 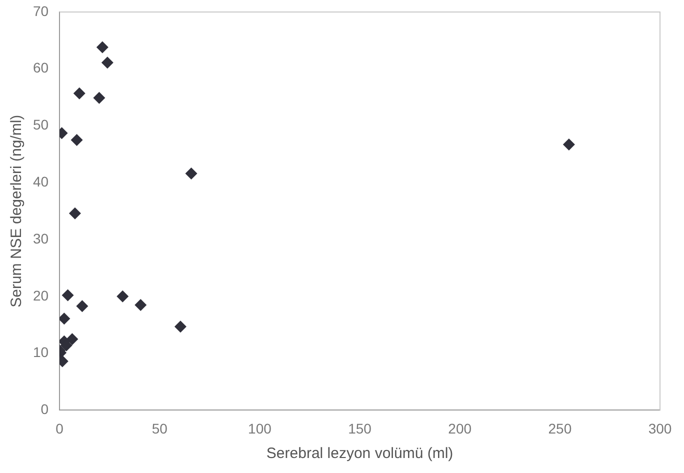 I want to click on y-tick-label: 40, so click(x=40, y=182).